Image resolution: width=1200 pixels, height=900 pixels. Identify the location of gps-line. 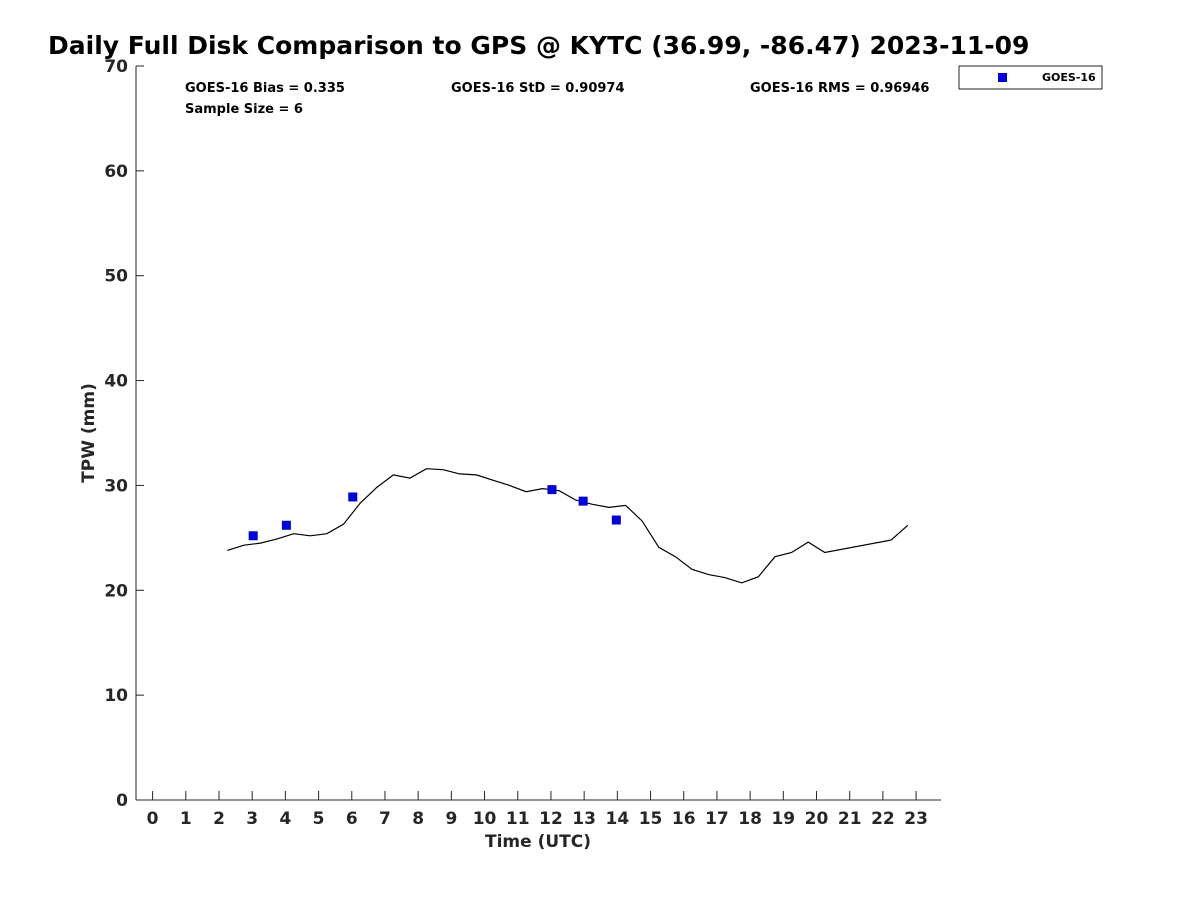
(568, 526).